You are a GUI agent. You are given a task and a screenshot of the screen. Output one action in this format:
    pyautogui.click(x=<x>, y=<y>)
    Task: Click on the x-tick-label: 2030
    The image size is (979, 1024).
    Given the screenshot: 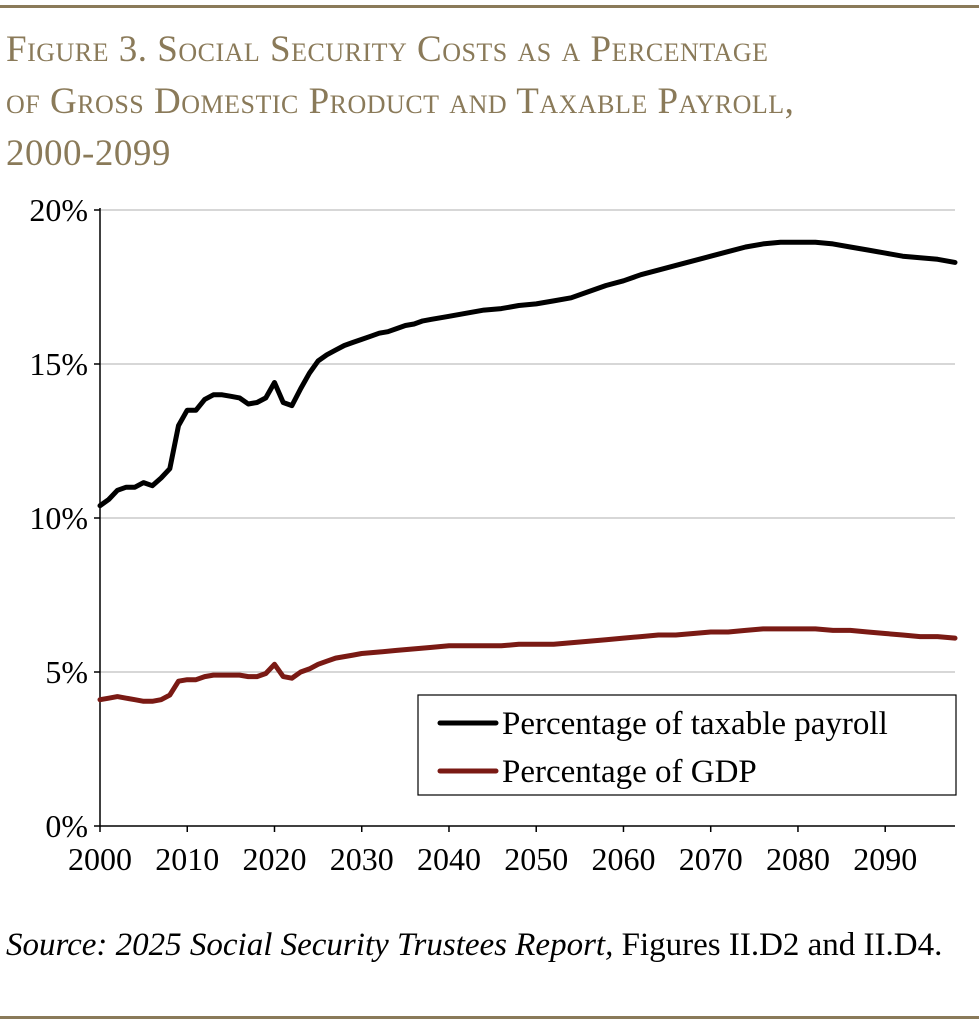 What is the action you would take?
    pyautogui.click(x=362, y=859)
    